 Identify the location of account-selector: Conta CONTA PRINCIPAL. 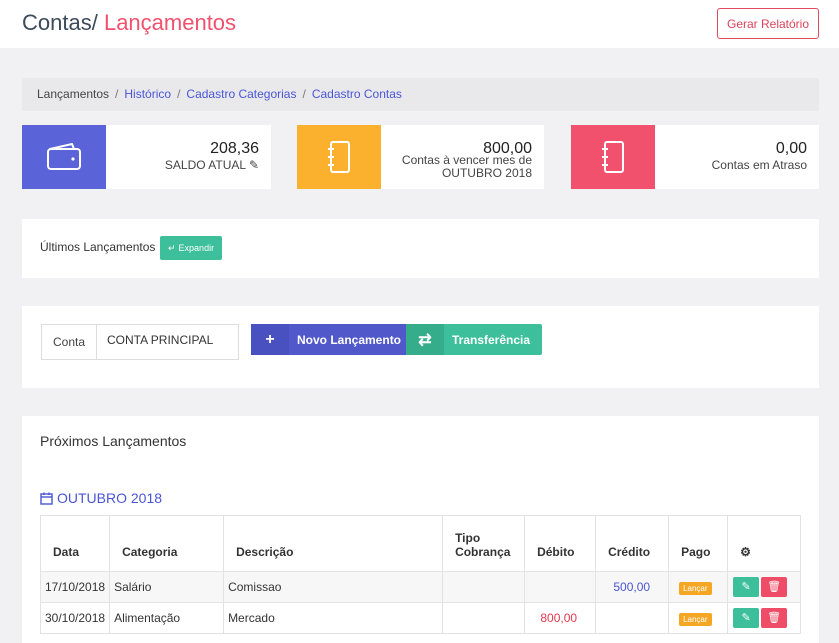
(140, 342).